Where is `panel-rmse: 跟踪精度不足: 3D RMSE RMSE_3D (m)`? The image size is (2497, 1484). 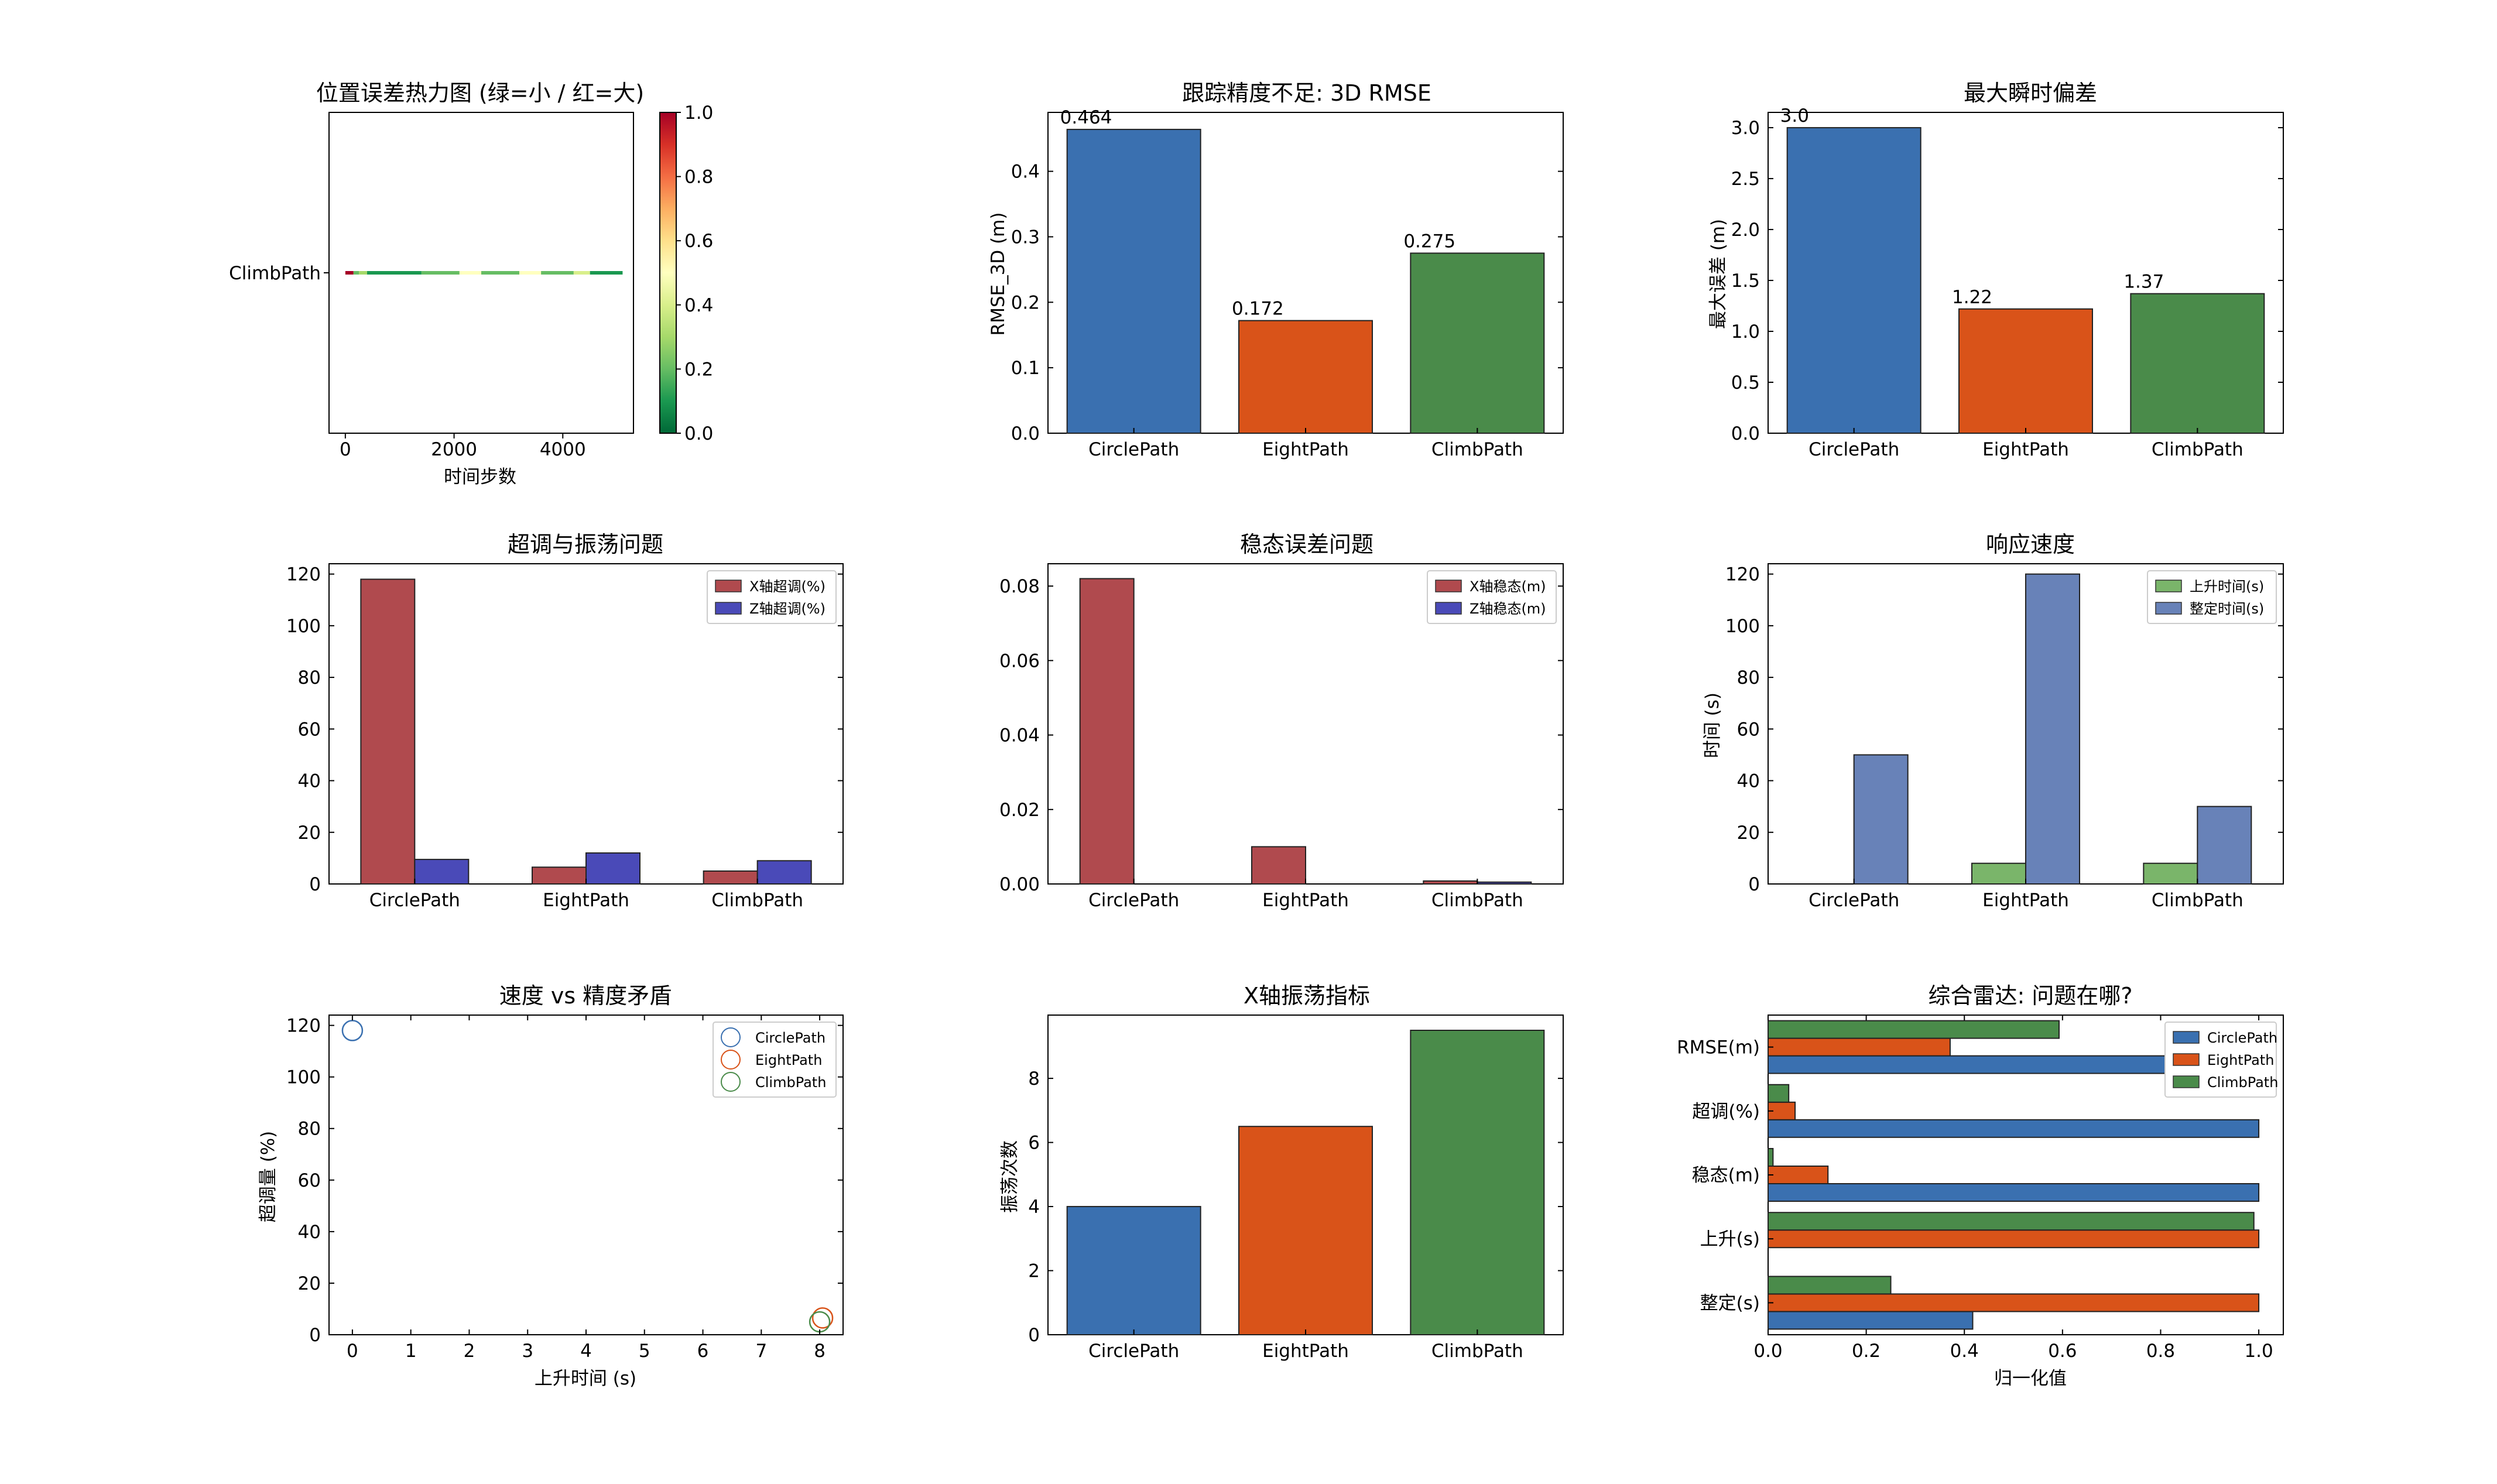
panel-rmse: 跟踪精度不足: 3D RMSE RMSE_3D (m) is located at coordinates (1209, 207).